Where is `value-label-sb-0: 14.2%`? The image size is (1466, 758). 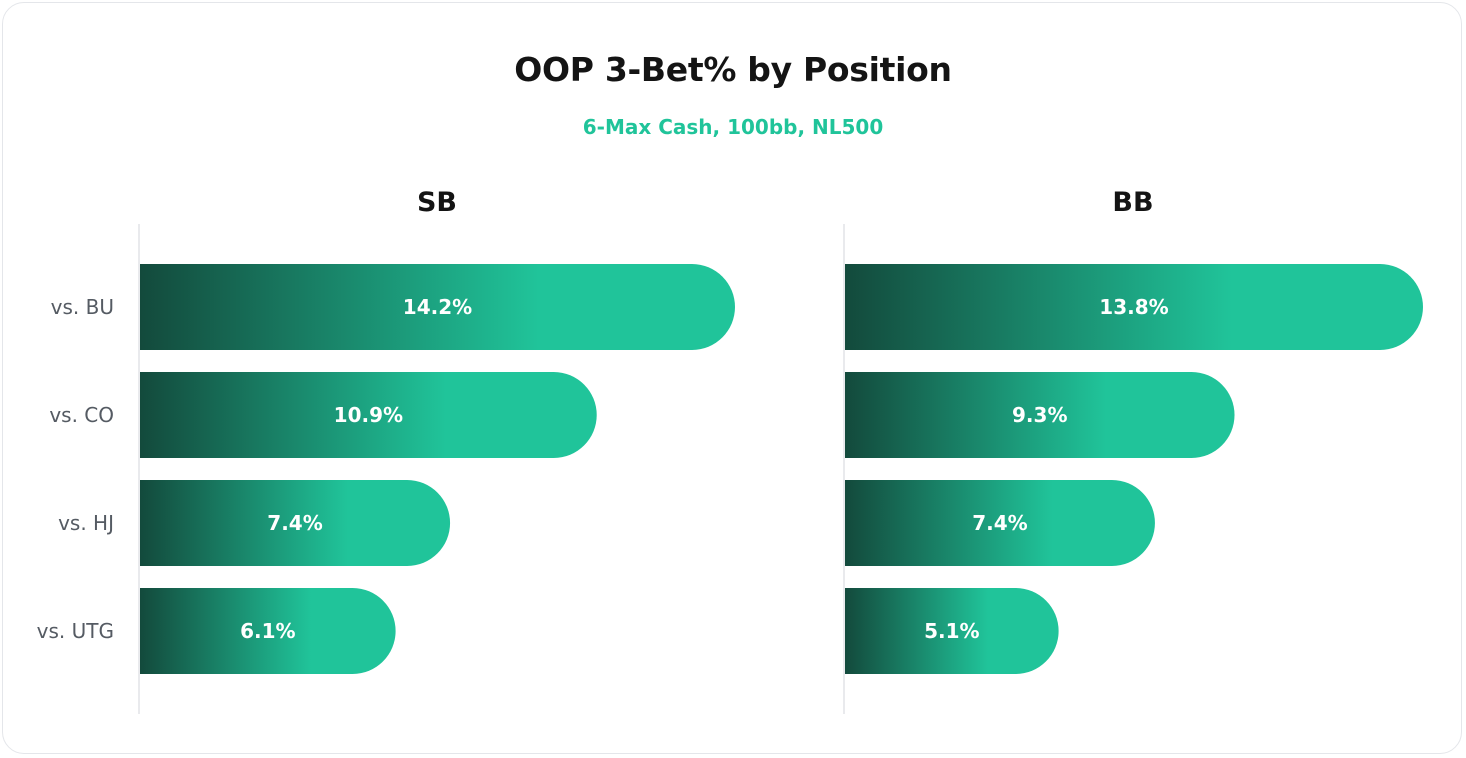 value-label-sb-0: 14.2% is located at coordinates (437, 307).